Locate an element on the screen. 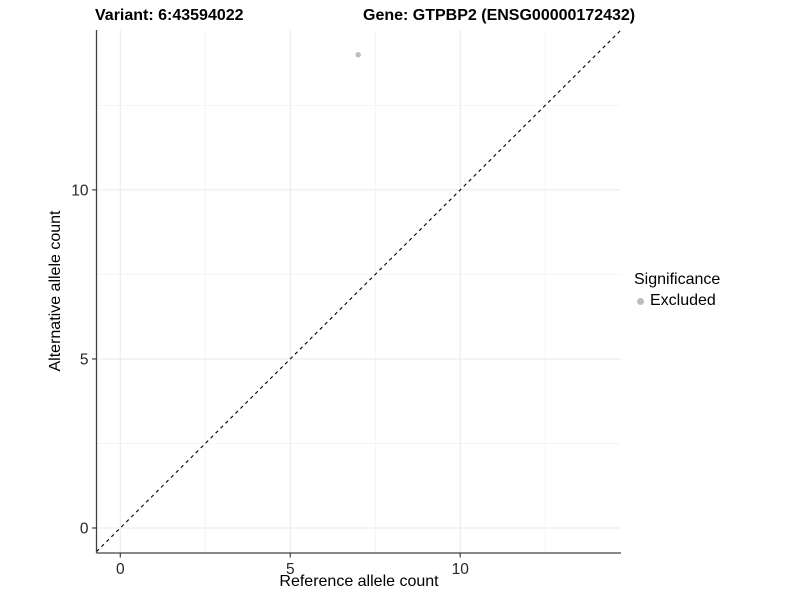 The height and width of the screenshot is (600, 800). legend-item-label: Excluded is located at coordinates (683, 300).